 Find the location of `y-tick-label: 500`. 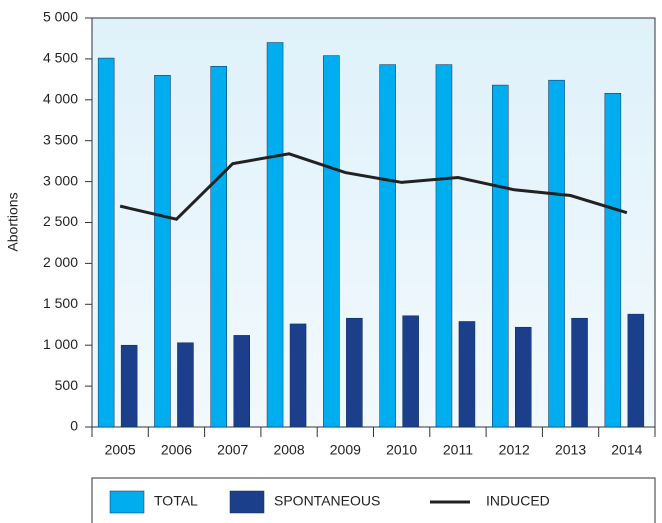

y-tick-label: 500 is located at coordinates (67, 385).